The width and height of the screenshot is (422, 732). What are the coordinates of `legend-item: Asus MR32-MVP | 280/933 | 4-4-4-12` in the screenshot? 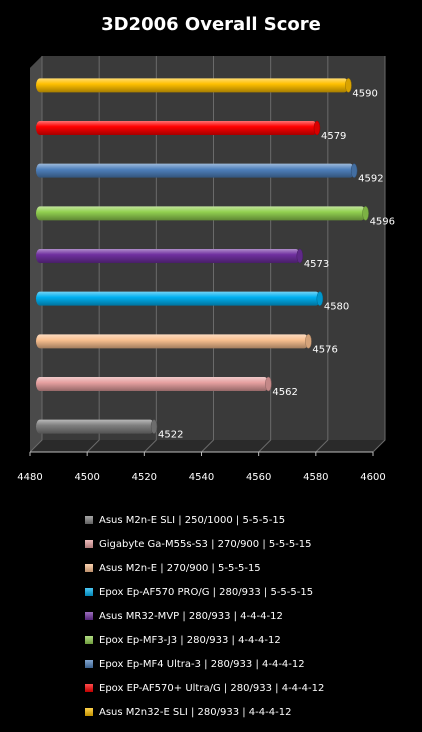 It's located at (250, 616).